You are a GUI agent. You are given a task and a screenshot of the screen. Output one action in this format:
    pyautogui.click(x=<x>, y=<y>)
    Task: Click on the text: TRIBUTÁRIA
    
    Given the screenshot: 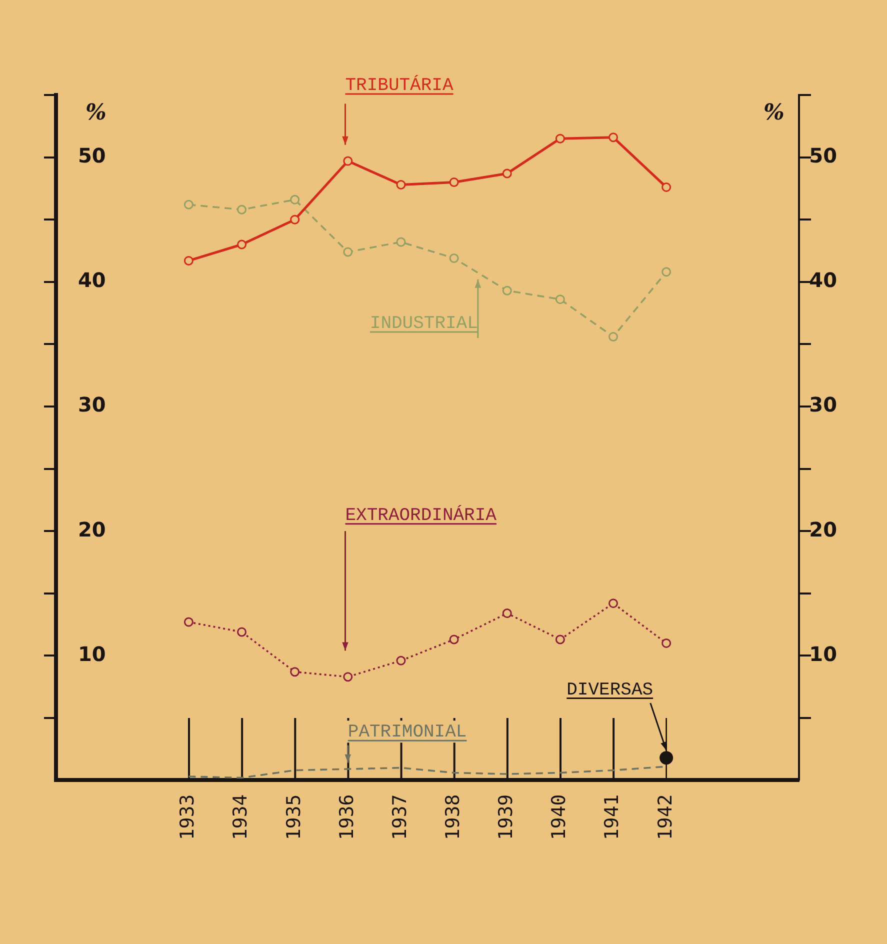 What is the action you would take?
    pyautogui.click(x=399, y=85)
    